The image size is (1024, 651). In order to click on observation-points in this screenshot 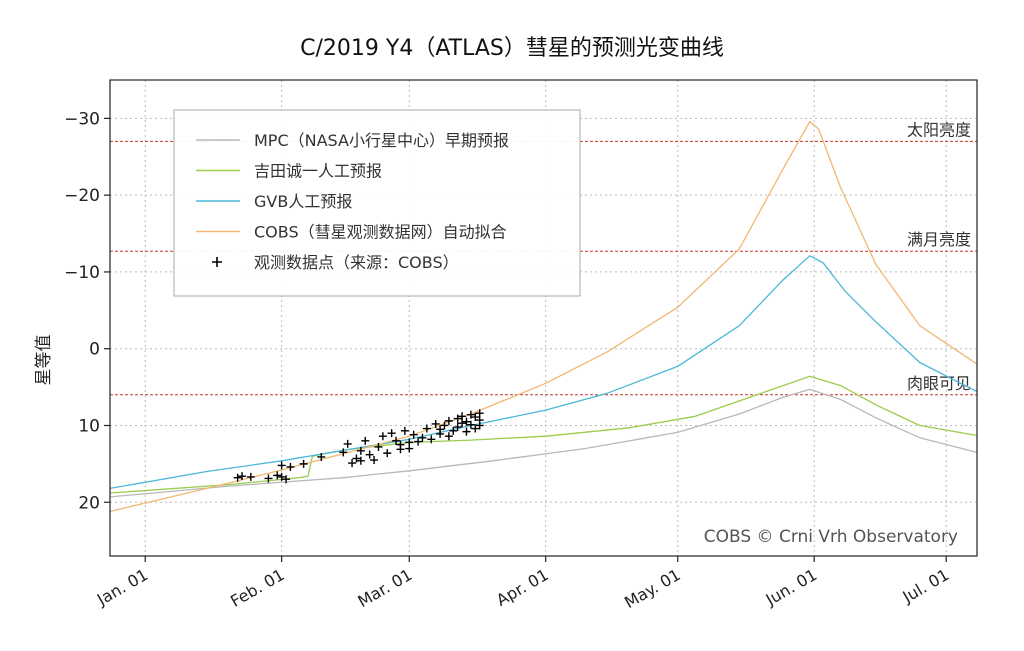, I will do `click(358, 446)`.